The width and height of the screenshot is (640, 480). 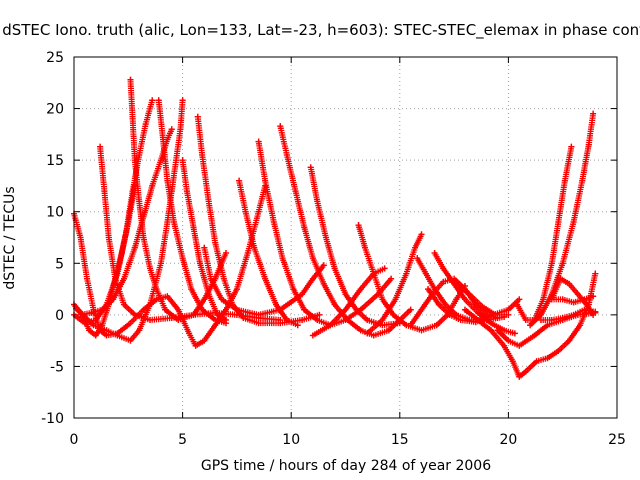 I want to click on x-axis-label: GPS time / hours of day 284 of year 2006, so click(x=346, y=466).